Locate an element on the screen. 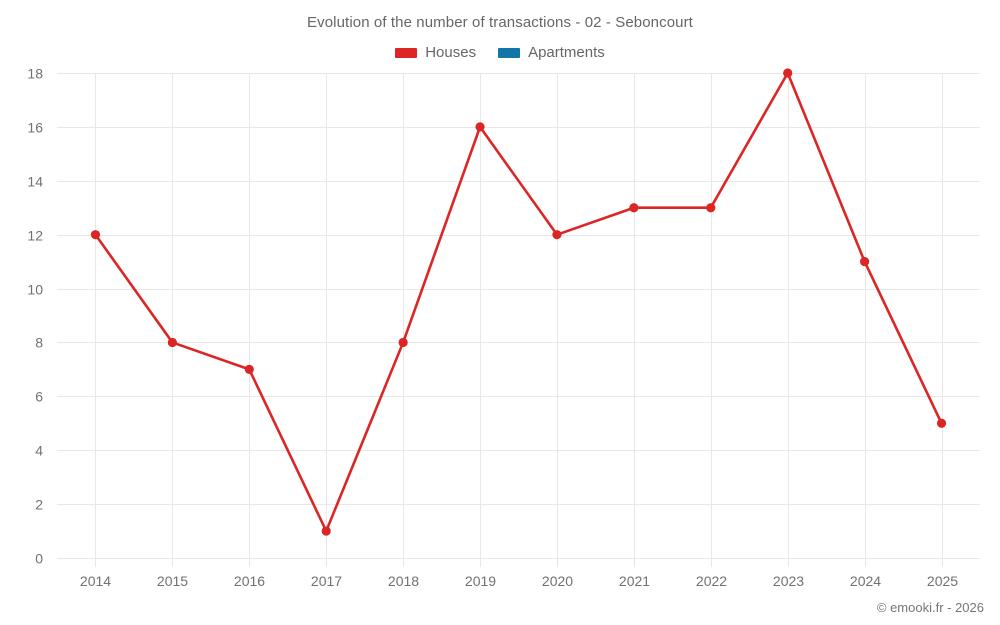 This screenshot has height=625, width=1000. x-axis-tick-label: 2017 is located at coordinates (326, 581).